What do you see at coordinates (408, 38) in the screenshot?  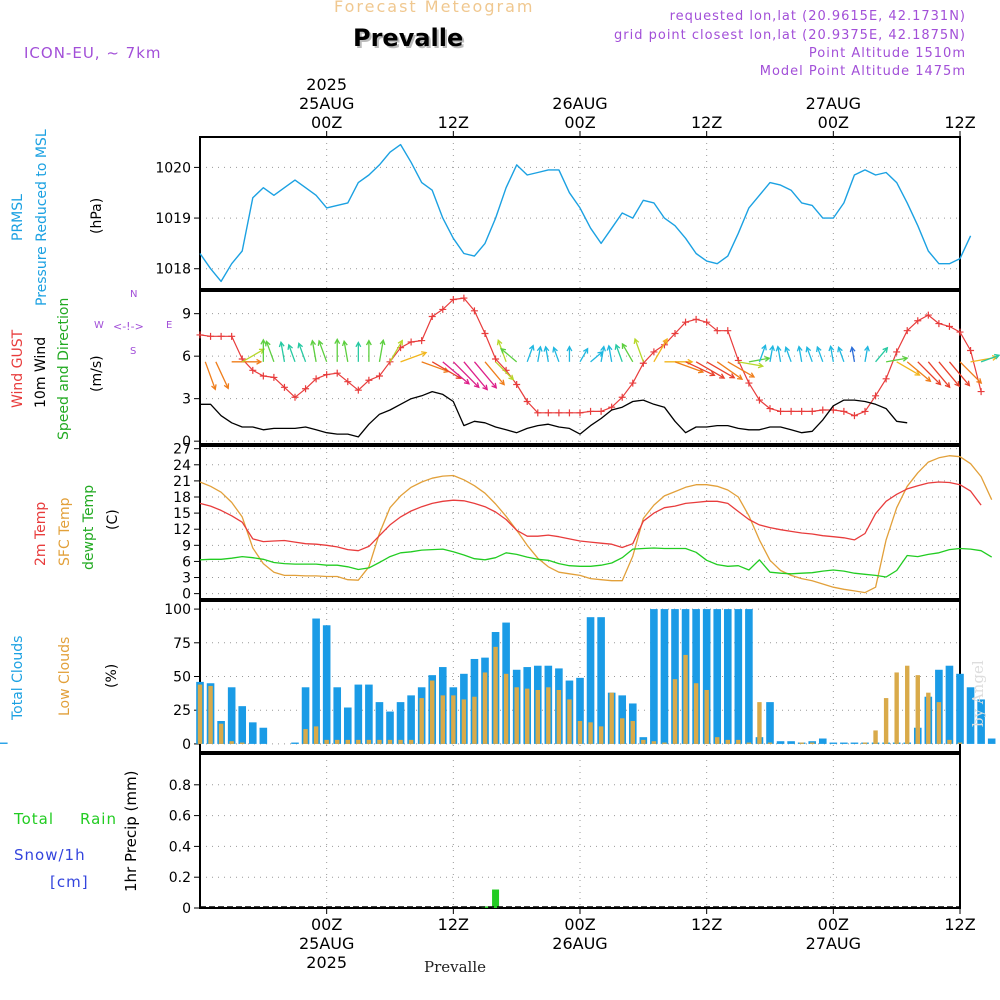 I see `location-title: Prevalle` at bounding box center [408, 38].